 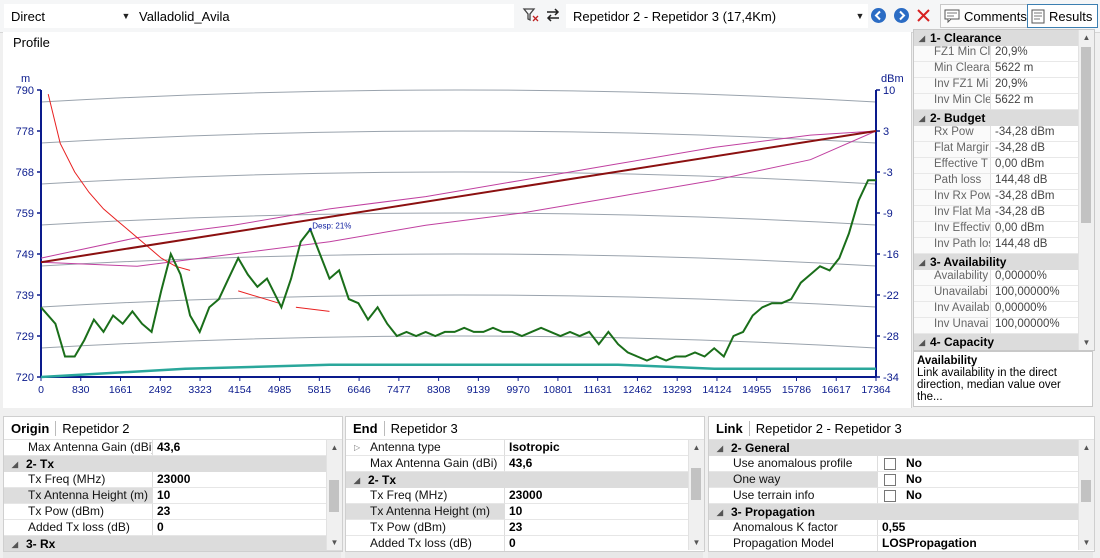 What do you see at coordinates (901, 428) in the screenshot?
I see `link-header: Link Repetidor 2 - Repetidor 3` at bounding box center [901, 428].